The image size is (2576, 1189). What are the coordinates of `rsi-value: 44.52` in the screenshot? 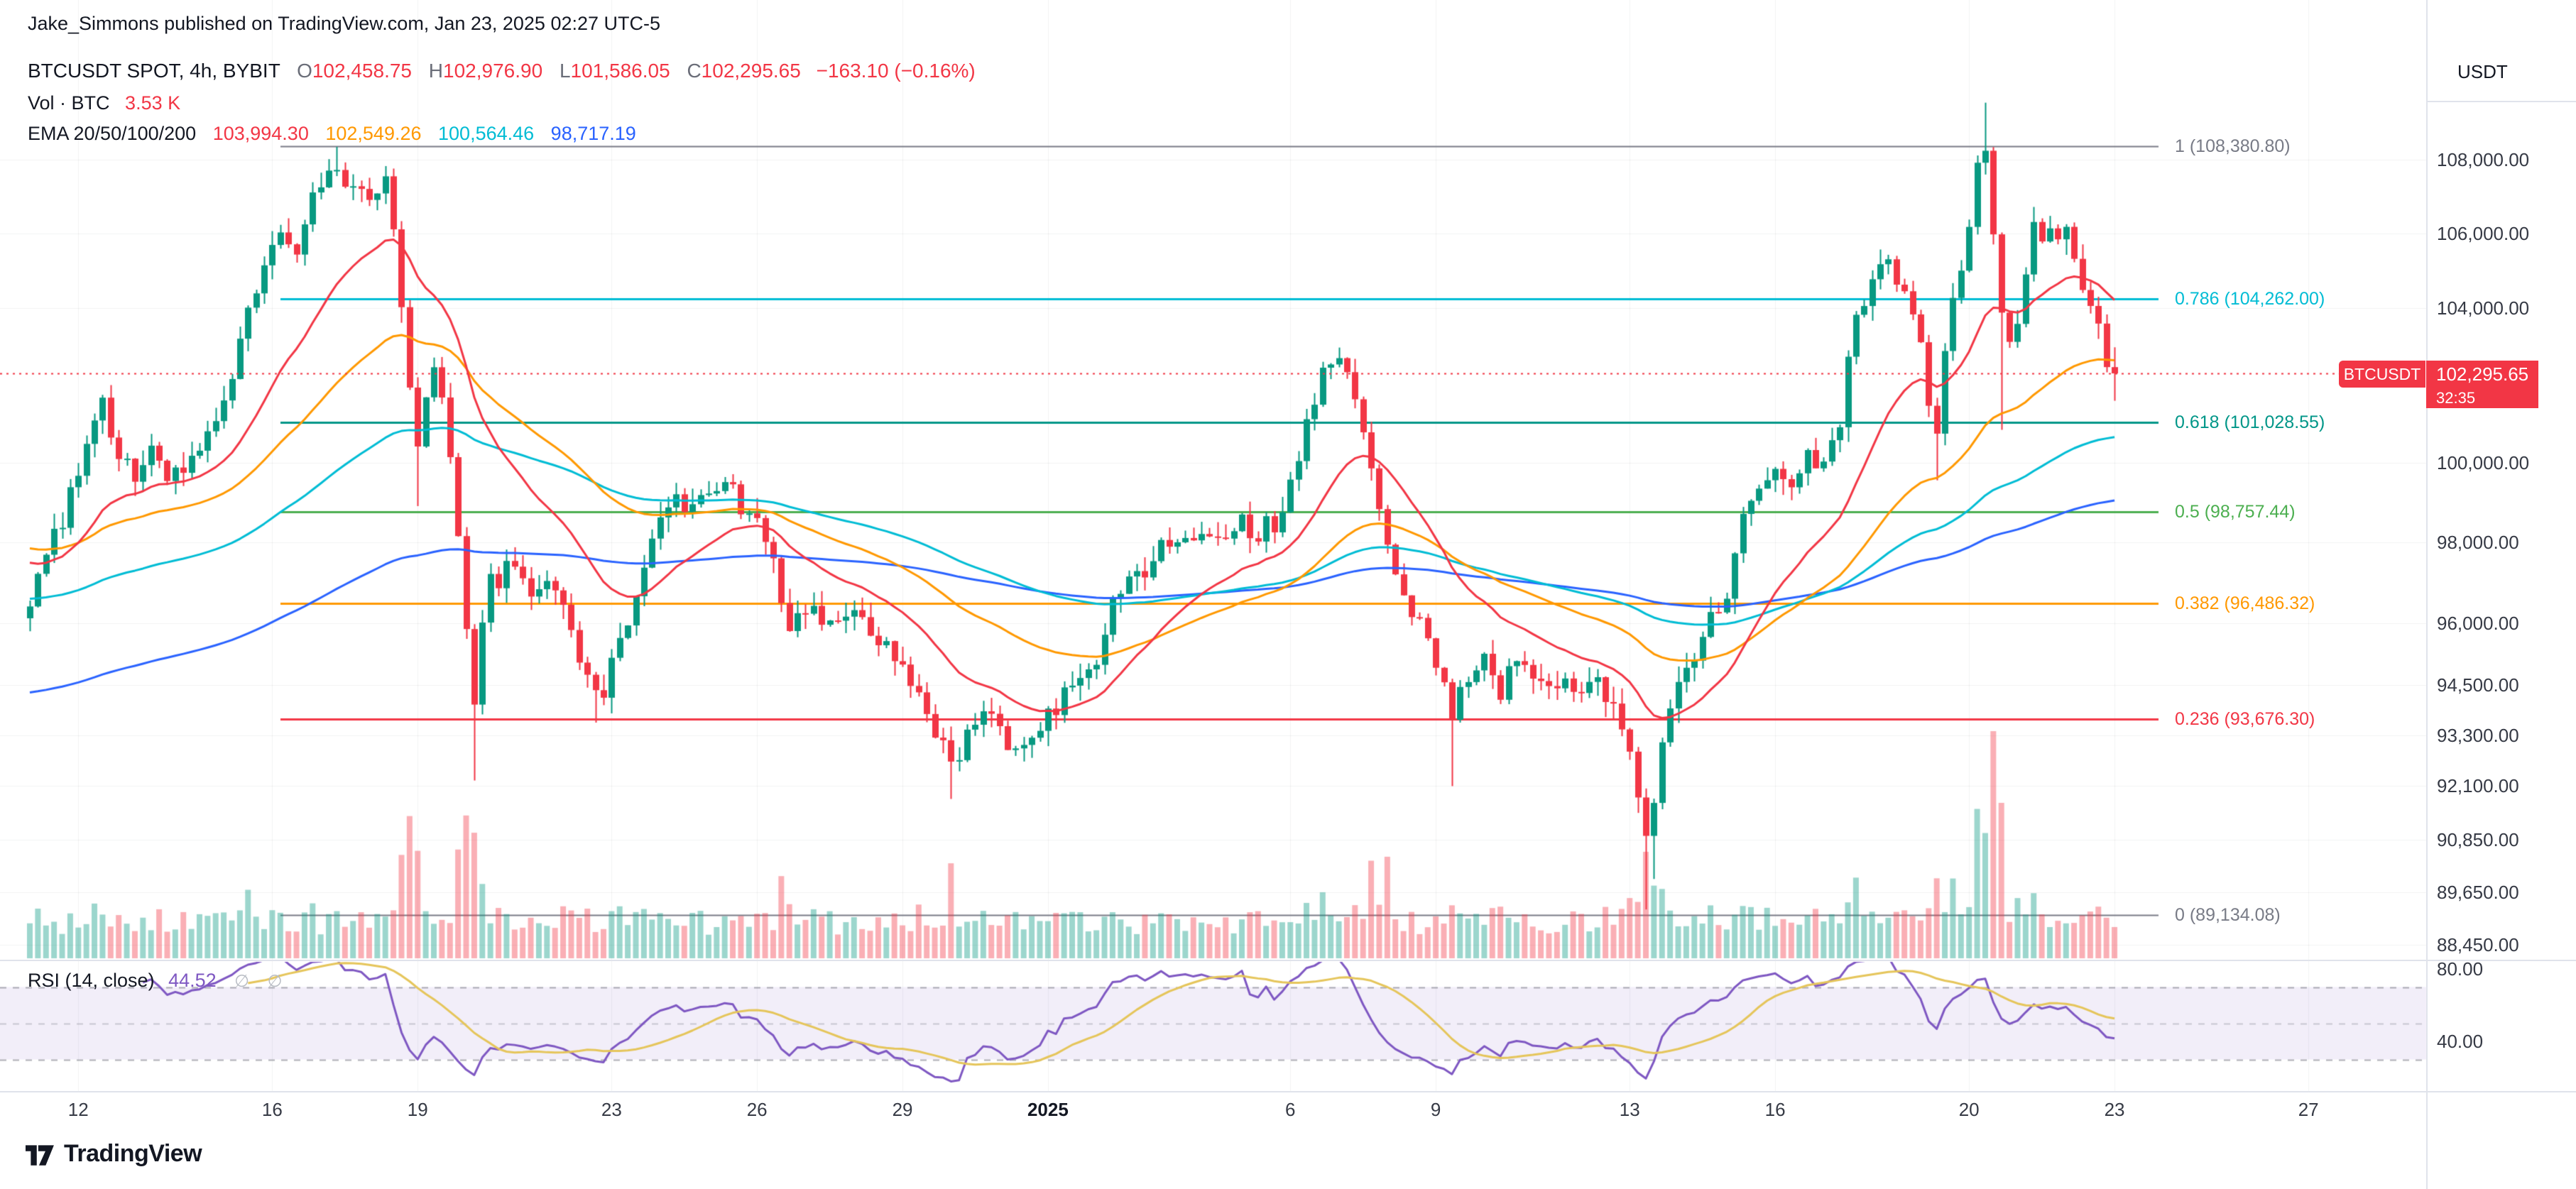 It's located at (192, 981).